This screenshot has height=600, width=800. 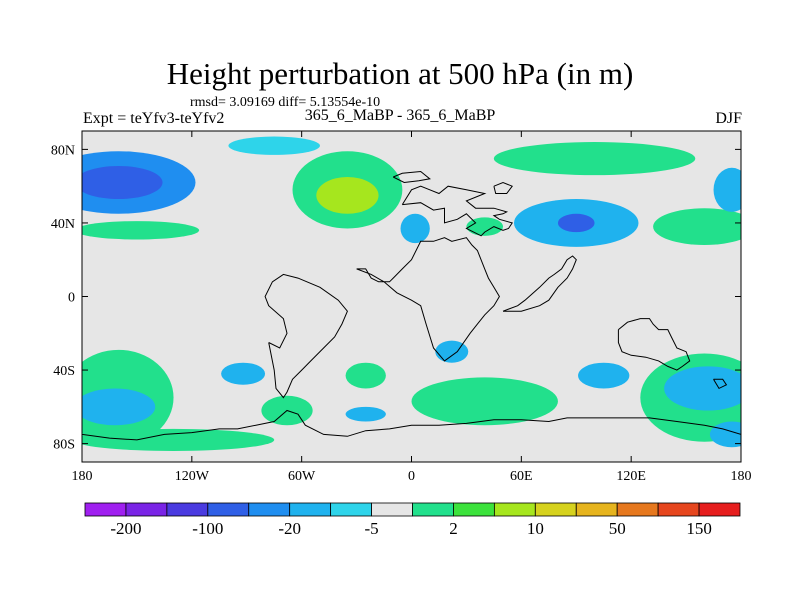 I want to click on colorbar-label: -200, so click(x=125, y=528).